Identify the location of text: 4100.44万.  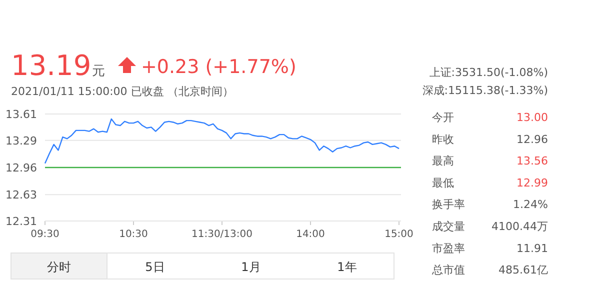
(520, 226).